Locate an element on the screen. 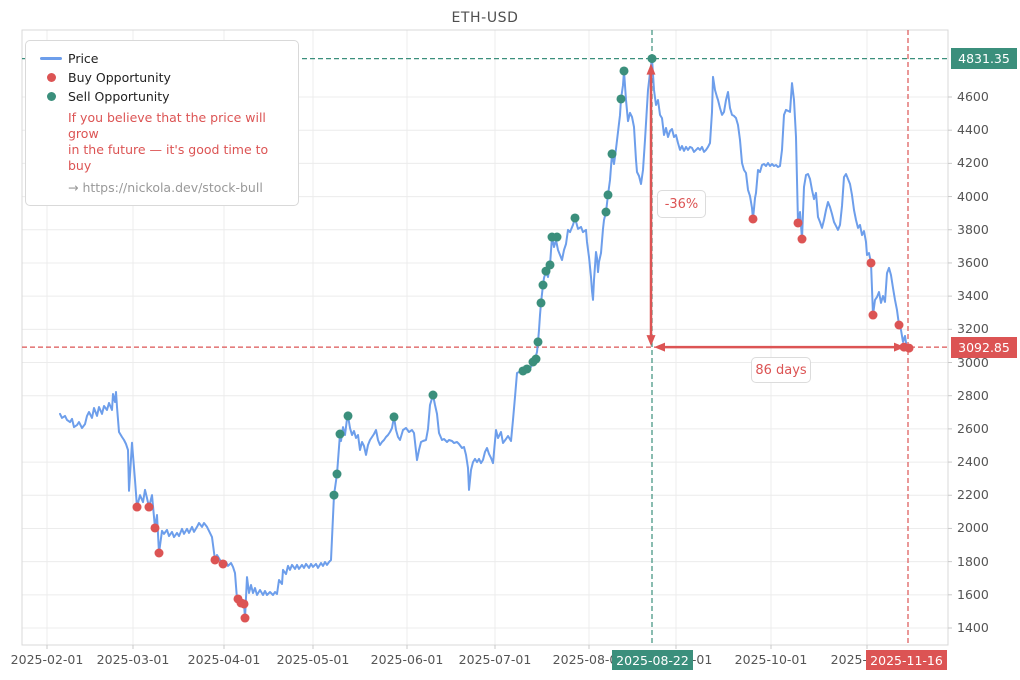 The image size is (1020, 680). x-axis-tick-label: 2025-02-01 is located at coordinates (47, 659).